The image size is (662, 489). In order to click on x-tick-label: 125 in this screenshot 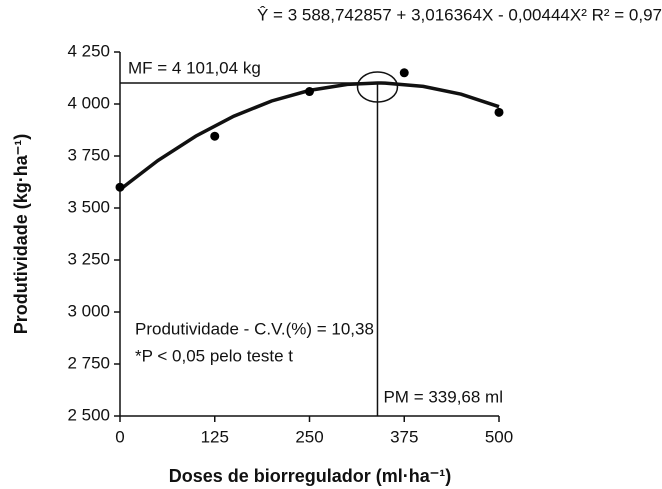, I will do `click(215, 436)`.